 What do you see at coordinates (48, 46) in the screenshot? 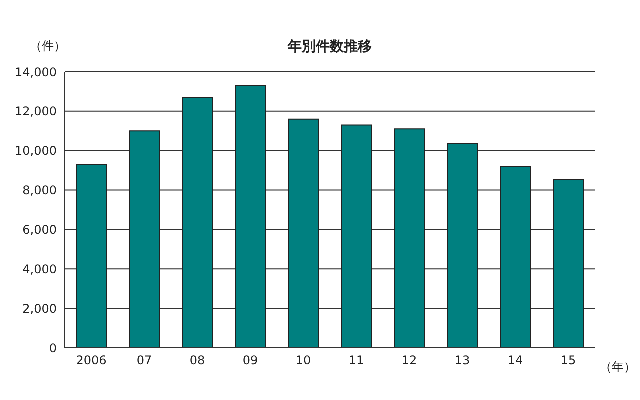
I see `y-axis-title: （件）` at bounding box center [48, 46].